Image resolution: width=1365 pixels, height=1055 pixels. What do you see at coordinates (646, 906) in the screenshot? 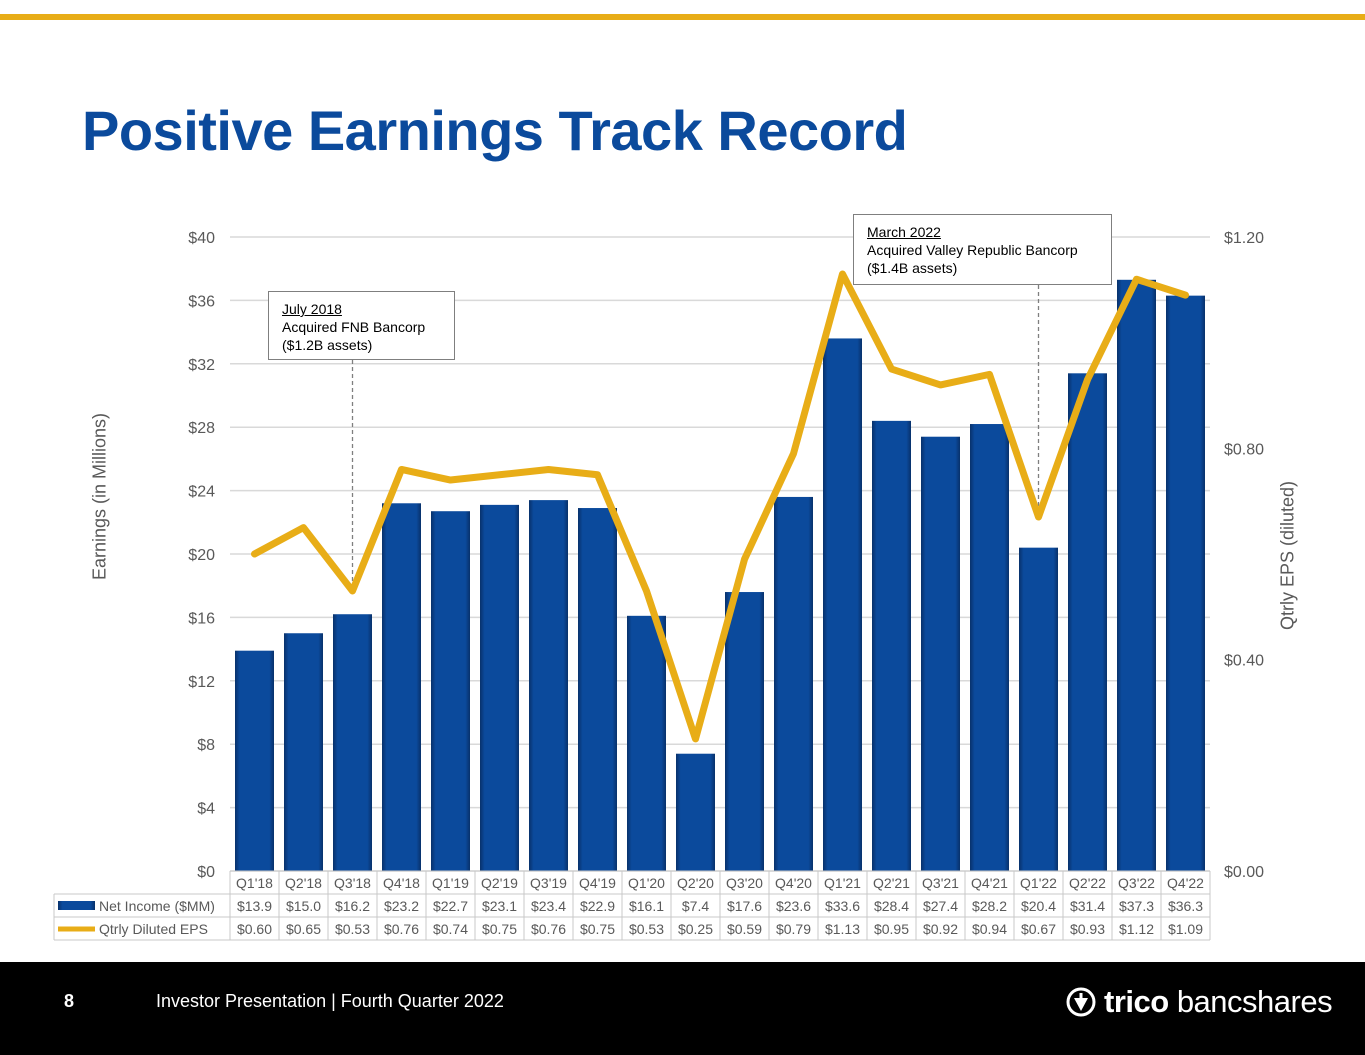
I see `table-cell-net-income: $16.1` at bounding box center [646, 906].